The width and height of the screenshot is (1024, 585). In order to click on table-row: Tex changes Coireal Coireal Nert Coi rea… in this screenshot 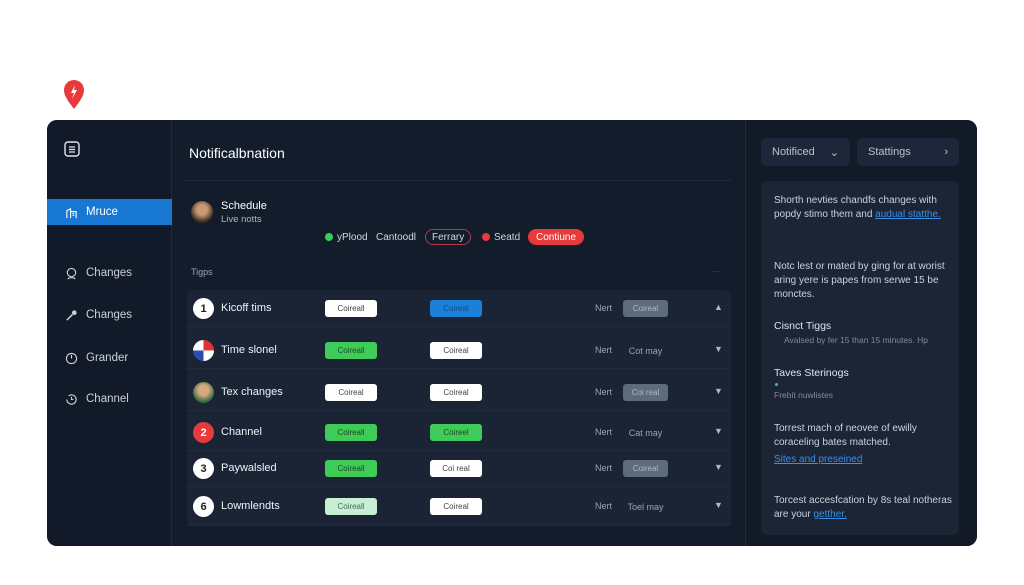, I will do `click(459, 392)`.